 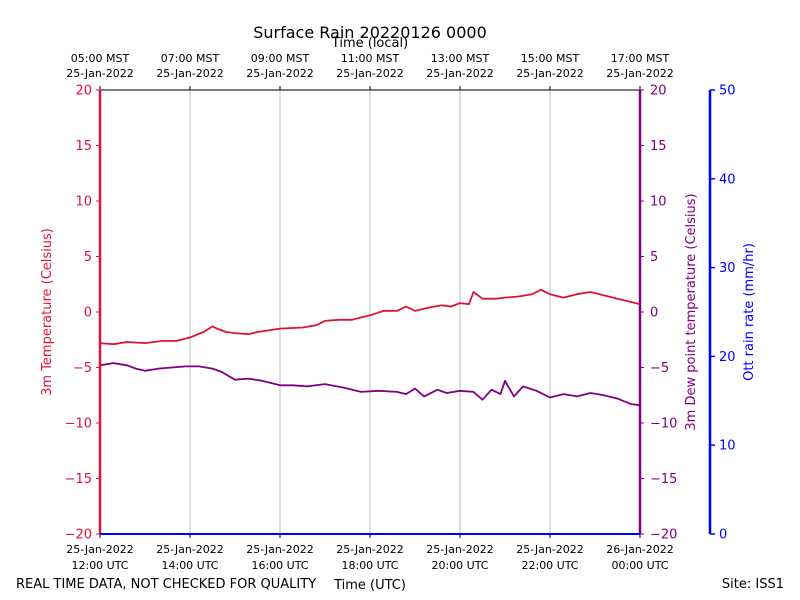 What do you see at coordinates (166, 584) in the screenshot?
I see `quality-note: REAL TIME DATA, NOT CHECKED FOR QUALITY` at bounding box center [166, 584].